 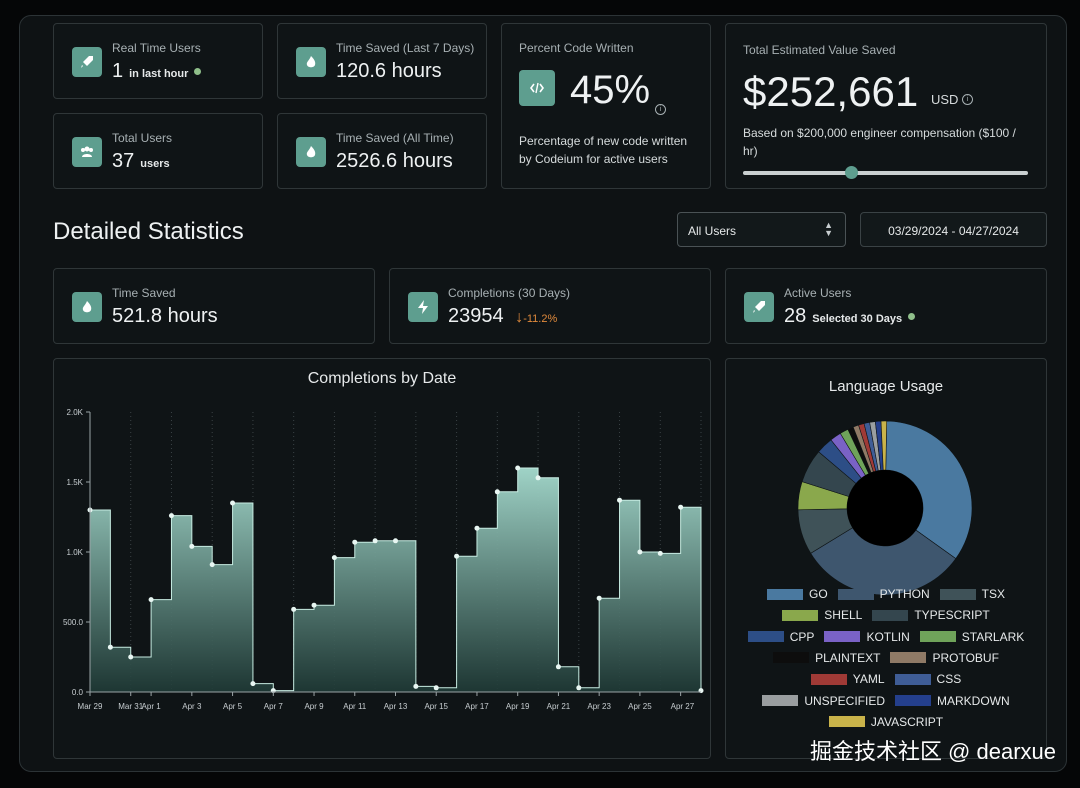 I want to click on legend-item-yaml: YAML, so click(x=847, y=679).